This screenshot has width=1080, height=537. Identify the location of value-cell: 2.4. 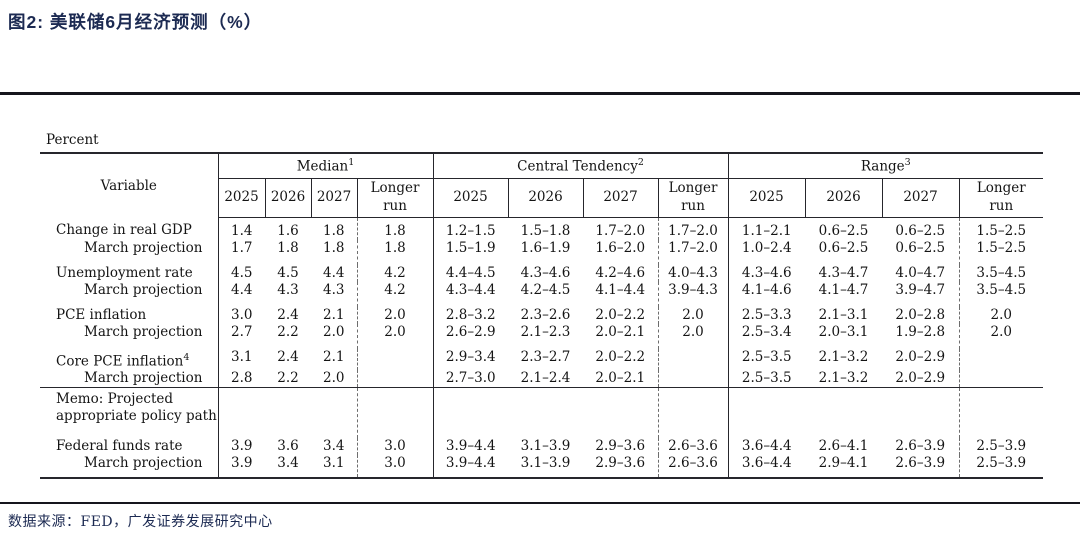
(288, 356).